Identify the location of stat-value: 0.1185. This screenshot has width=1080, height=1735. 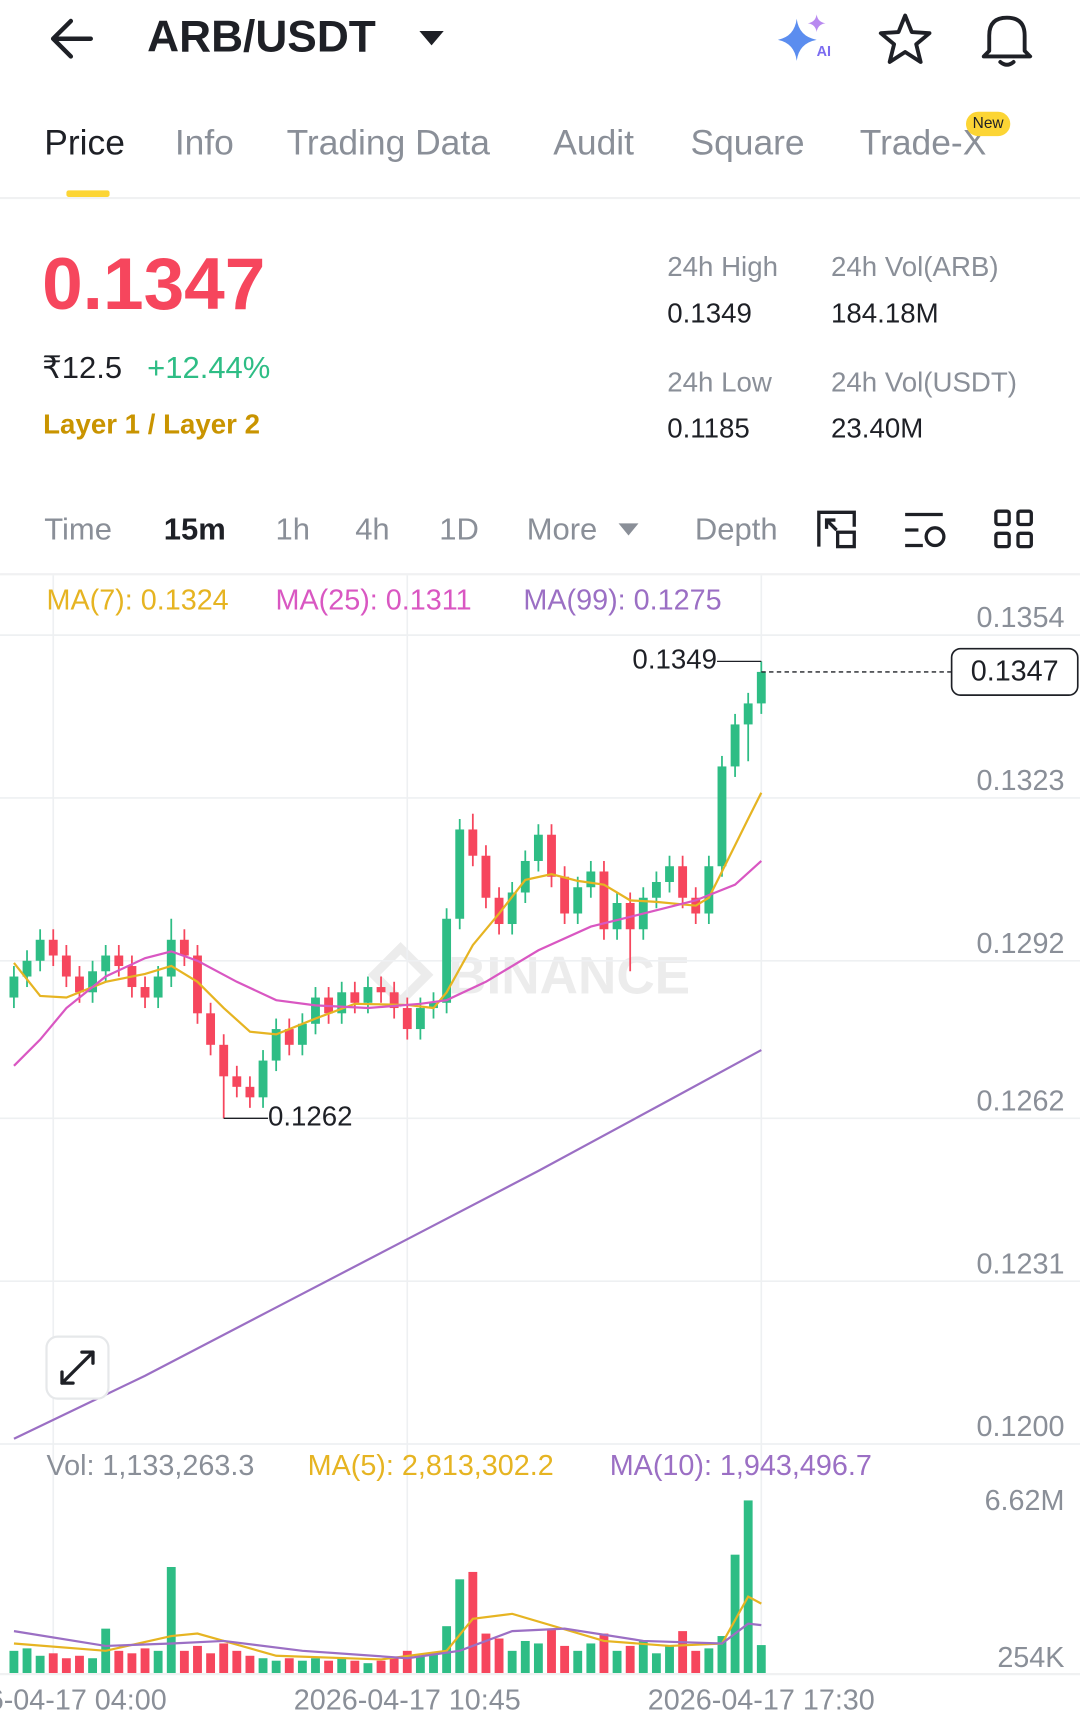
(708, 428).